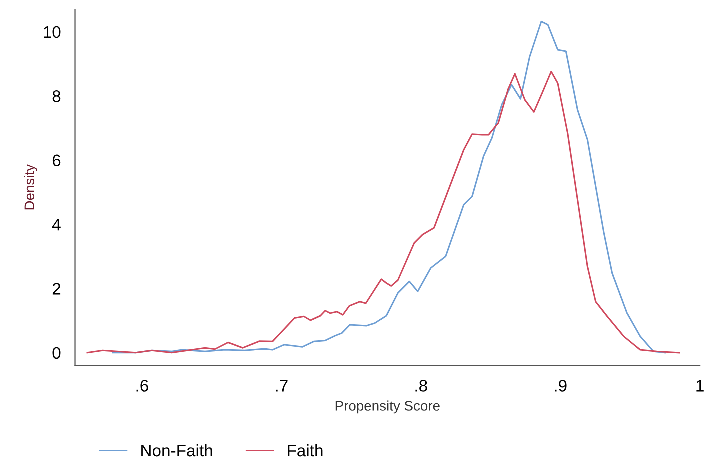 The height and width of the screenshot is (475, 710). Describe the element at coordinates (56, 225) in the screenshot. I see `y-tick-label: 4` at that location.